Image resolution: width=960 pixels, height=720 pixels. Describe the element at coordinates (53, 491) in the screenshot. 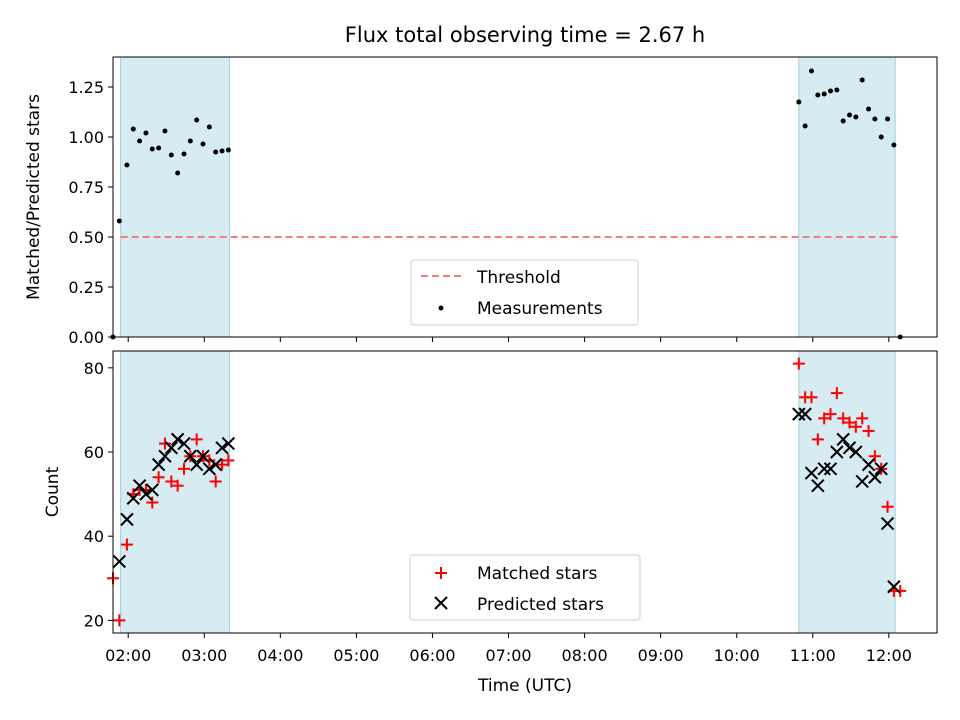

I see `bottom-y-axis-label: Count` at that location.